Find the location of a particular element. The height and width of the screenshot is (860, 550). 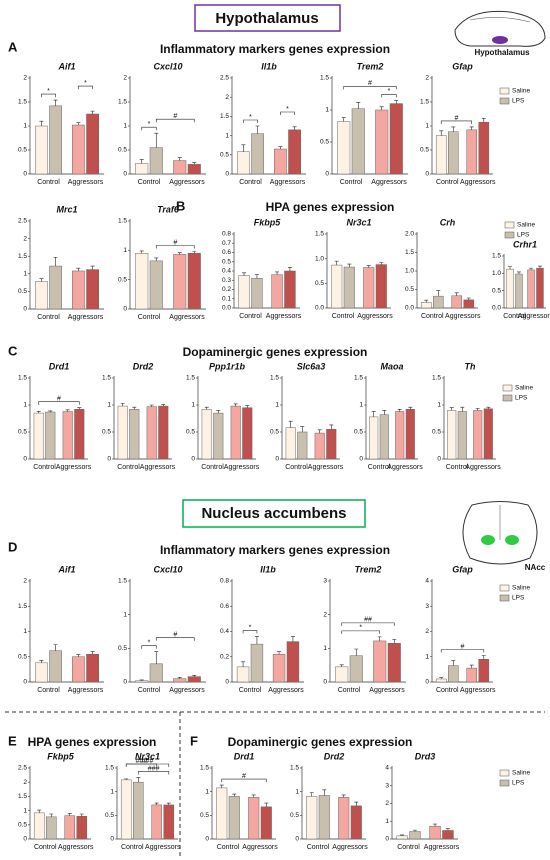

significance-label: ### is located at coordinates (148, 761).